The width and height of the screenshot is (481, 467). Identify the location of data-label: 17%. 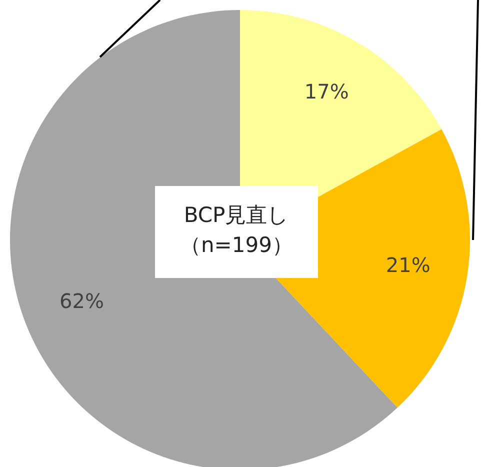
(326, 92).